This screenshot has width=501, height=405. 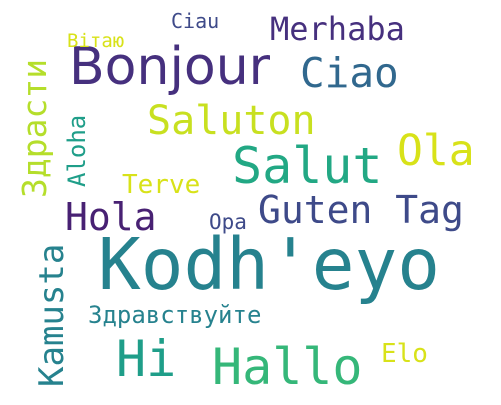 I want to click on word-elo: Elo, so click(x=404, y=354).